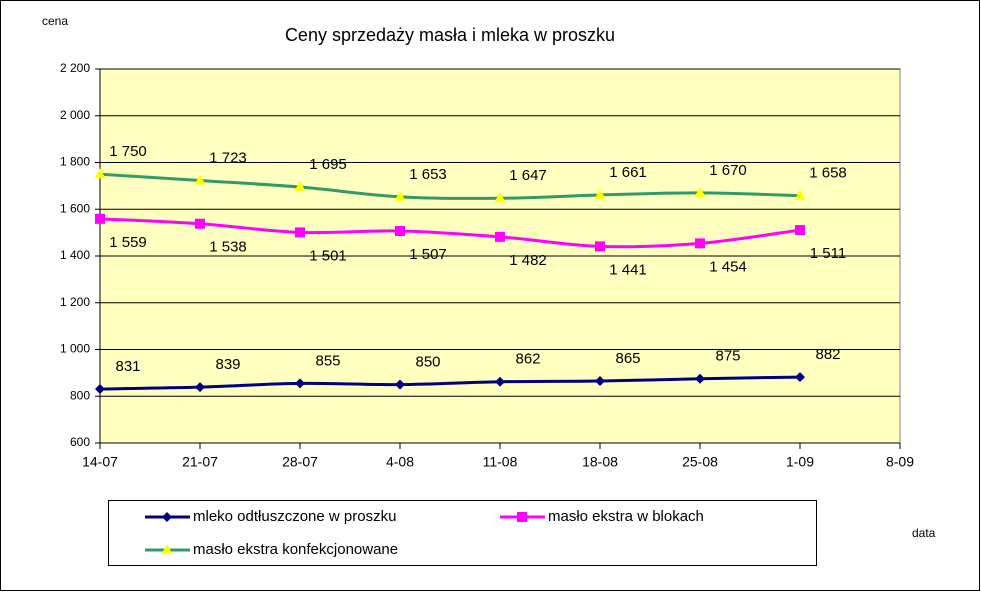 The width and height of the screenshot is (981, 592). Describe the element at coordinates (400, 462) in the screenshot. I see `x-tick-label: 4-08` at that location.